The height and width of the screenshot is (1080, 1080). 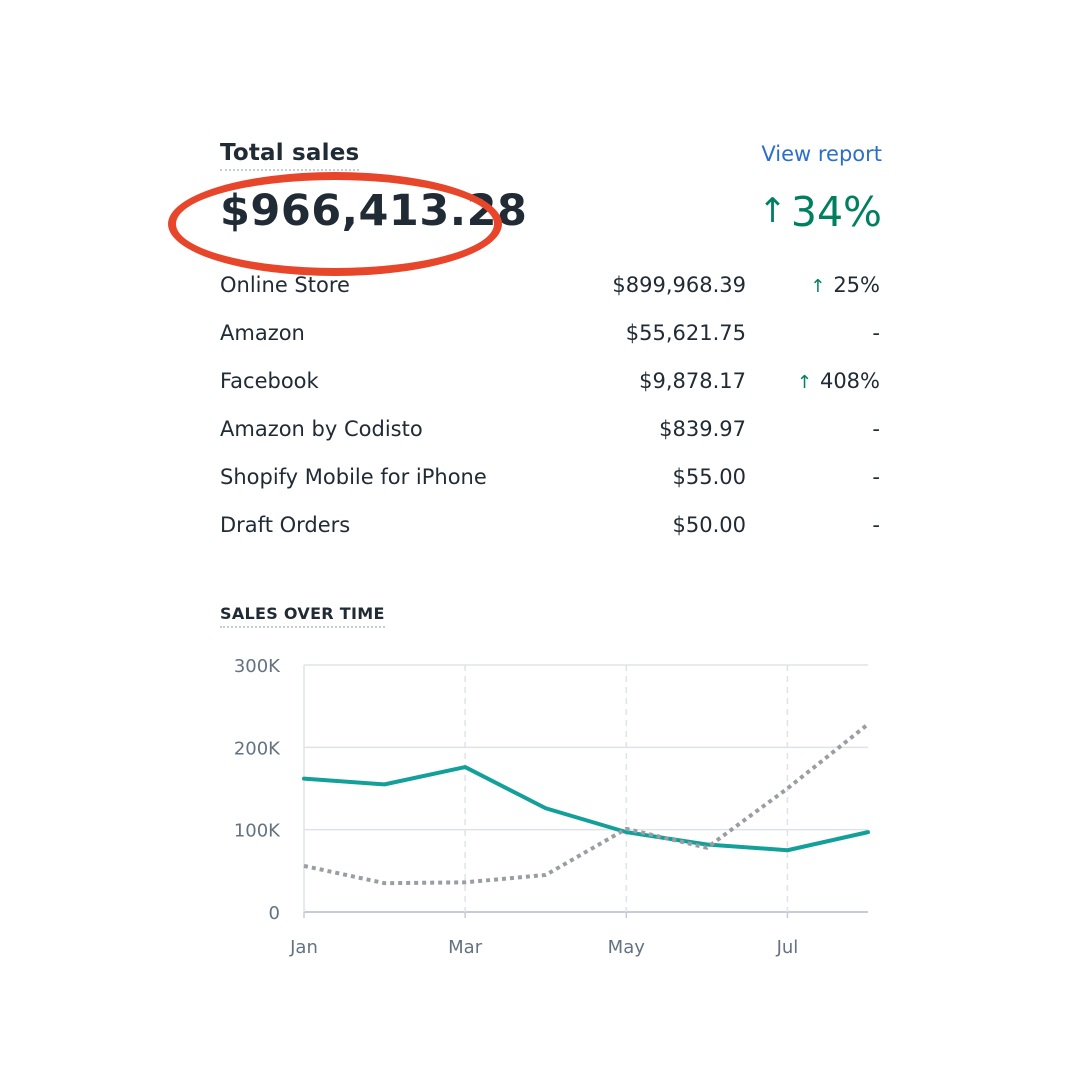 What do you see at coordinates (465, 947) in the screenshot?
I see `x-tick-label: Mar` at bounding box center [465, 947].